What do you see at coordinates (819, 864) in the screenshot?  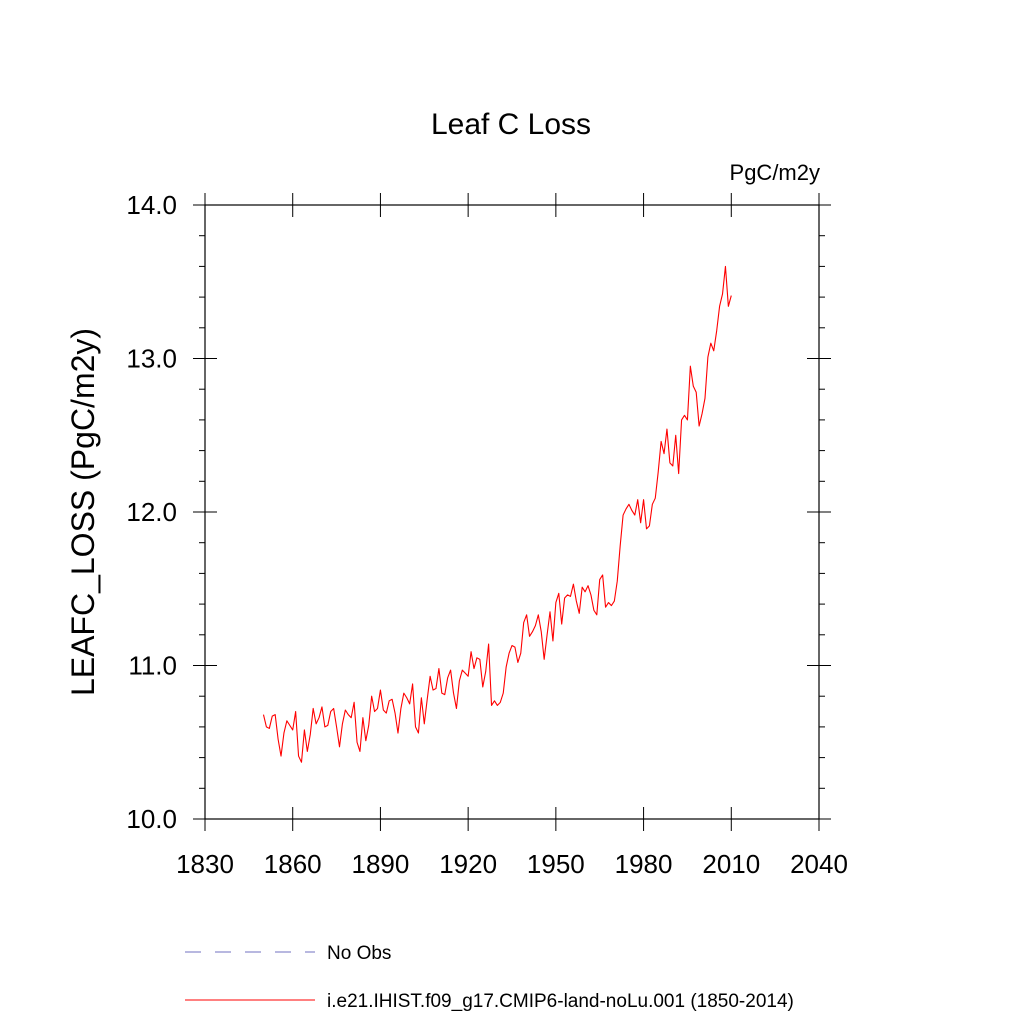 I see `x-tick-label: 2040` at bounding box center [819, 864].